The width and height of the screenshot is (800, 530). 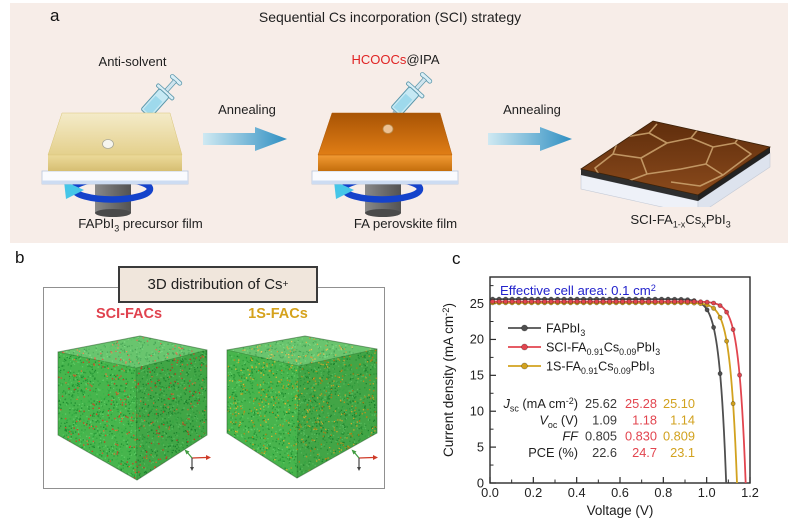 I want to click on svg-text: 0.830, so click(x=641, y=436).